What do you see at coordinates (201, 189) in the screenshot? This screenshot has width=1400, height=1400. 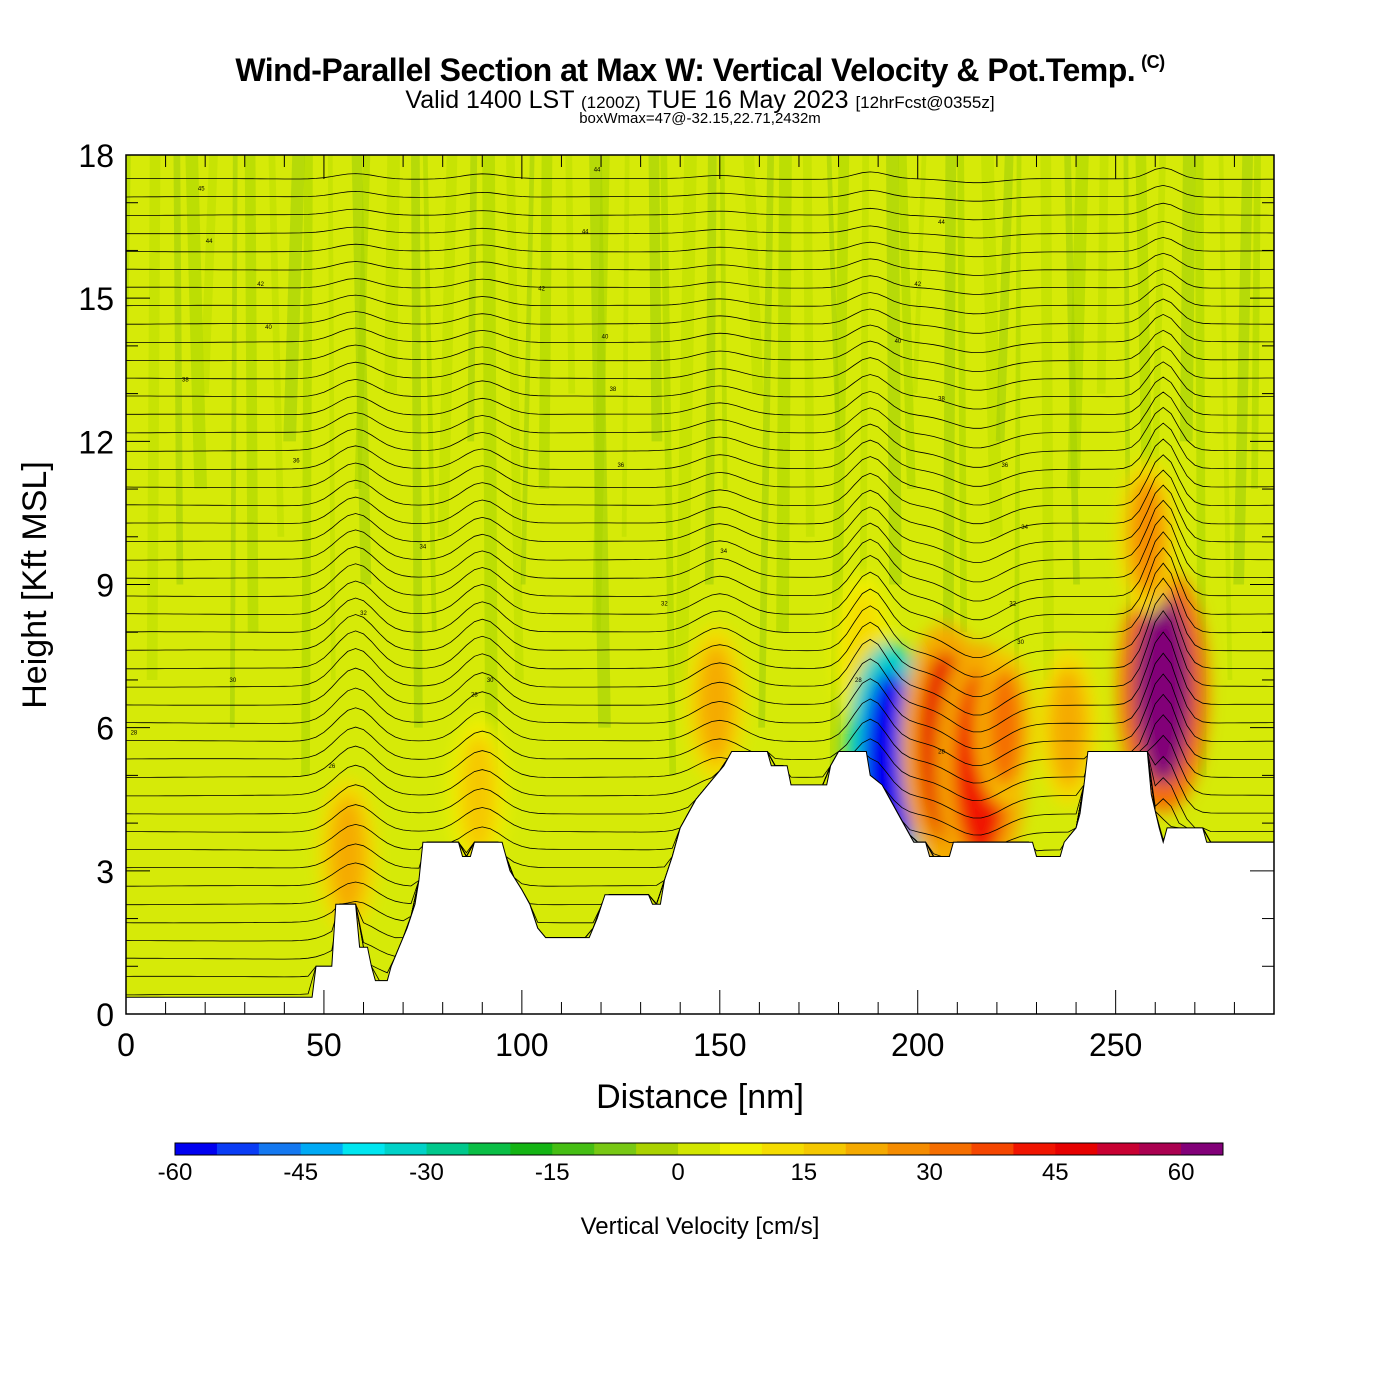 I see `isentrope-label: 45` at bounding box center [201, 189].